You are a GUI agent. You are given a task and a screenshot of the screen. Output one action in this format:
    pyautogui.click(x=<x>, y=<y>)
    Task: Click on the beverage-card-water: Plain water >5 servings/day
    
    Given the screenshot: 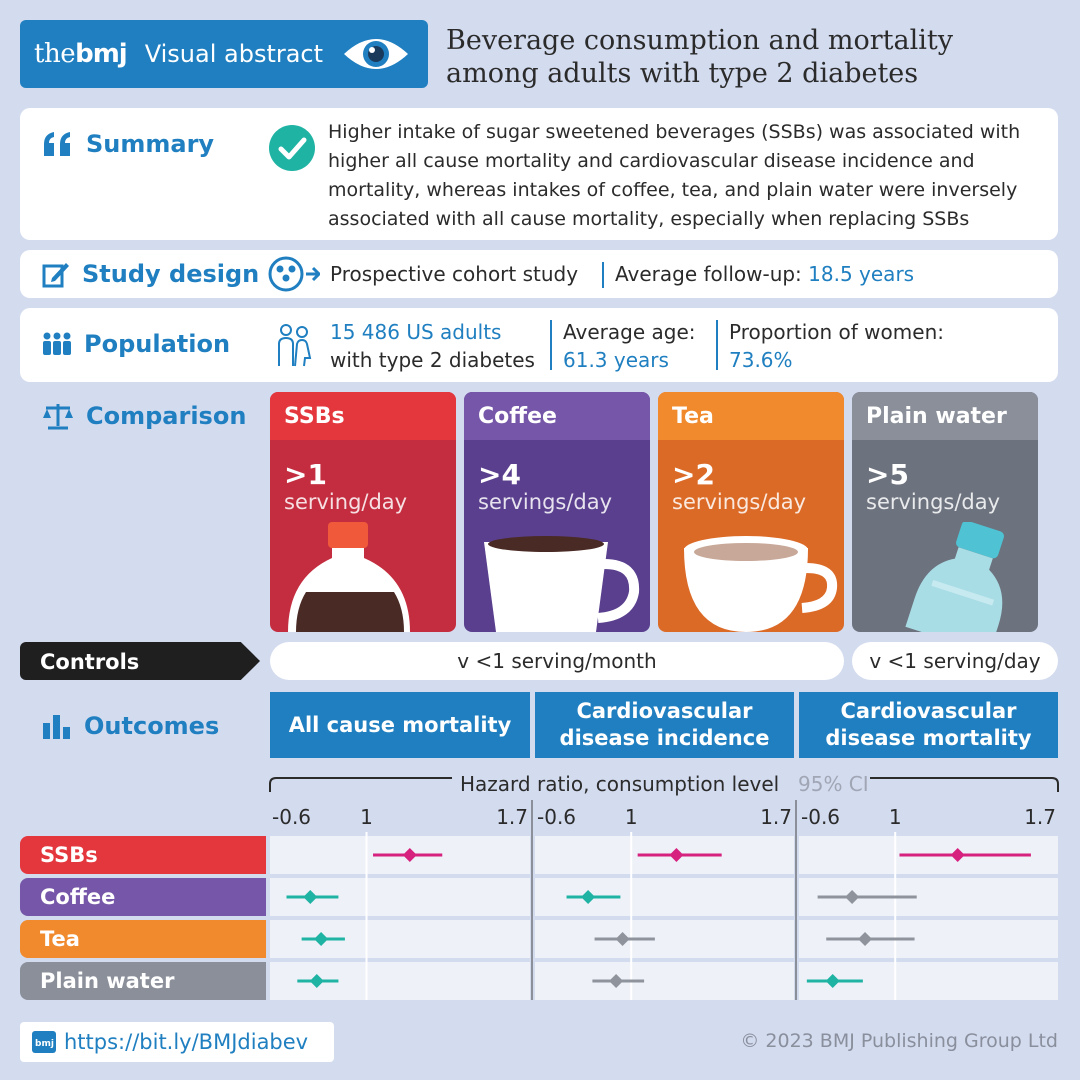 What is the action you would take?
    pyautogui.click(x=945, y=512)
    